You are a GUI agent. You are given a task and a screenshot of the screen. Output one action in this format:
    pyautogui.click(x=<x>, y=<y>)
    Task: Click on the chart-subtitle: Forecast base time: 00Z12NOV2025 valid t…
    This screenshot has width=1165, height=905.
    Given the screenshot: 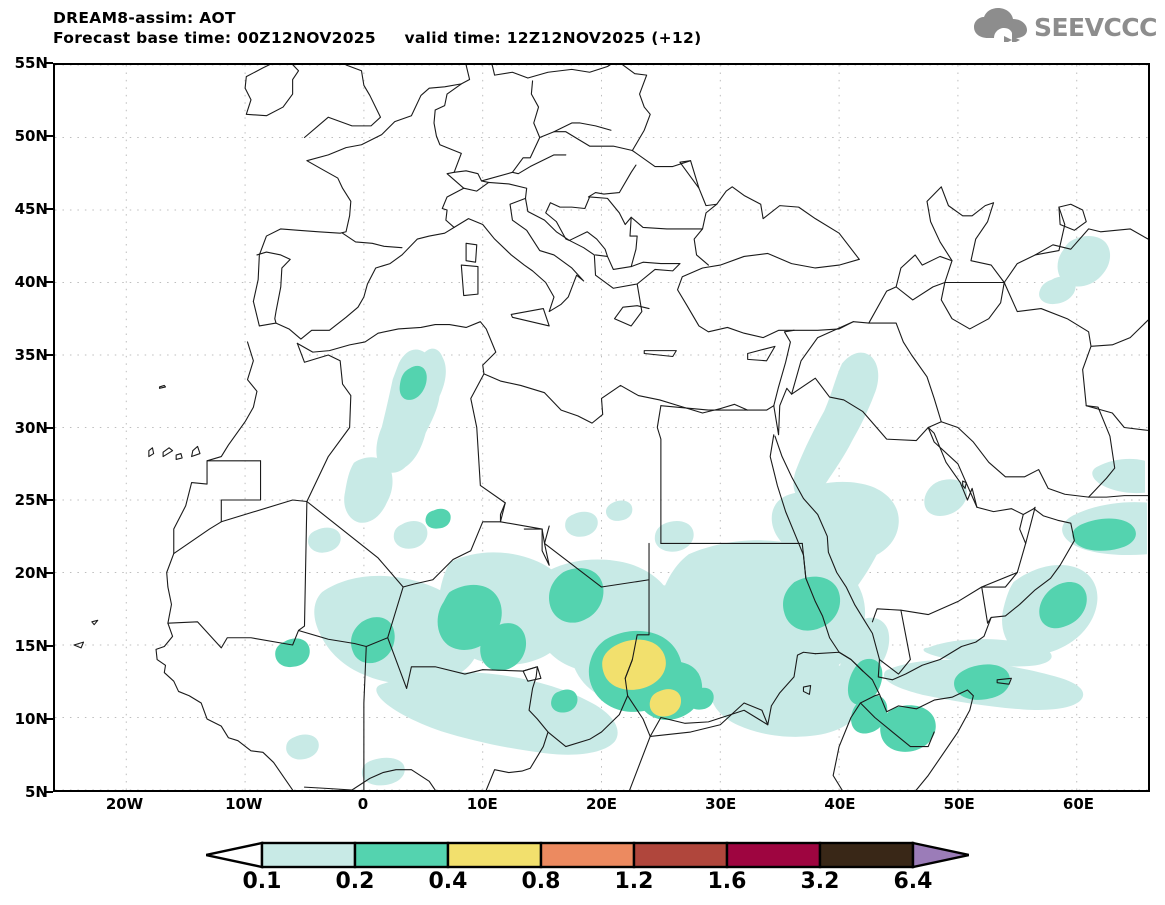 What is the action you would take?
    pyautogui.click(x=377, y=38)
    